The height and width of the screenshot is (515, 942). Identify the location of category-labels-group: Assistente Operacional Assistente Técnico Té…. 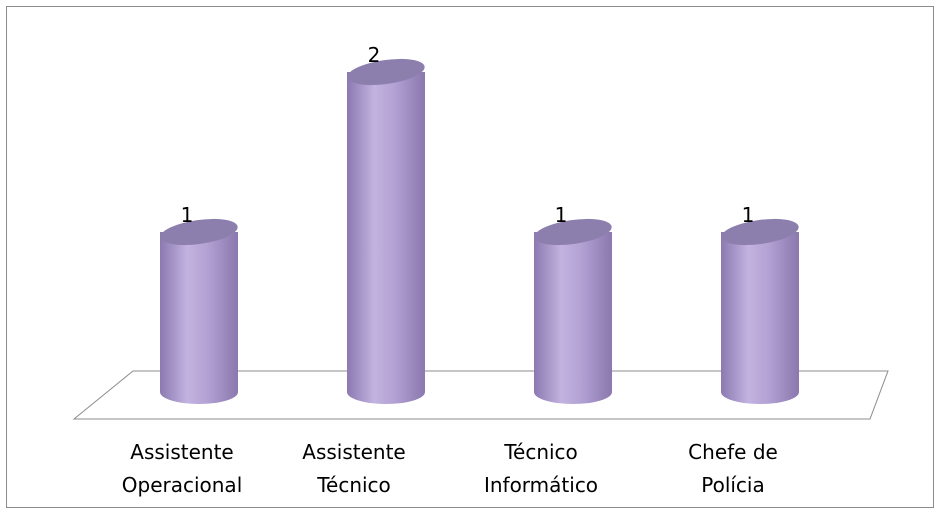
(450, 468).